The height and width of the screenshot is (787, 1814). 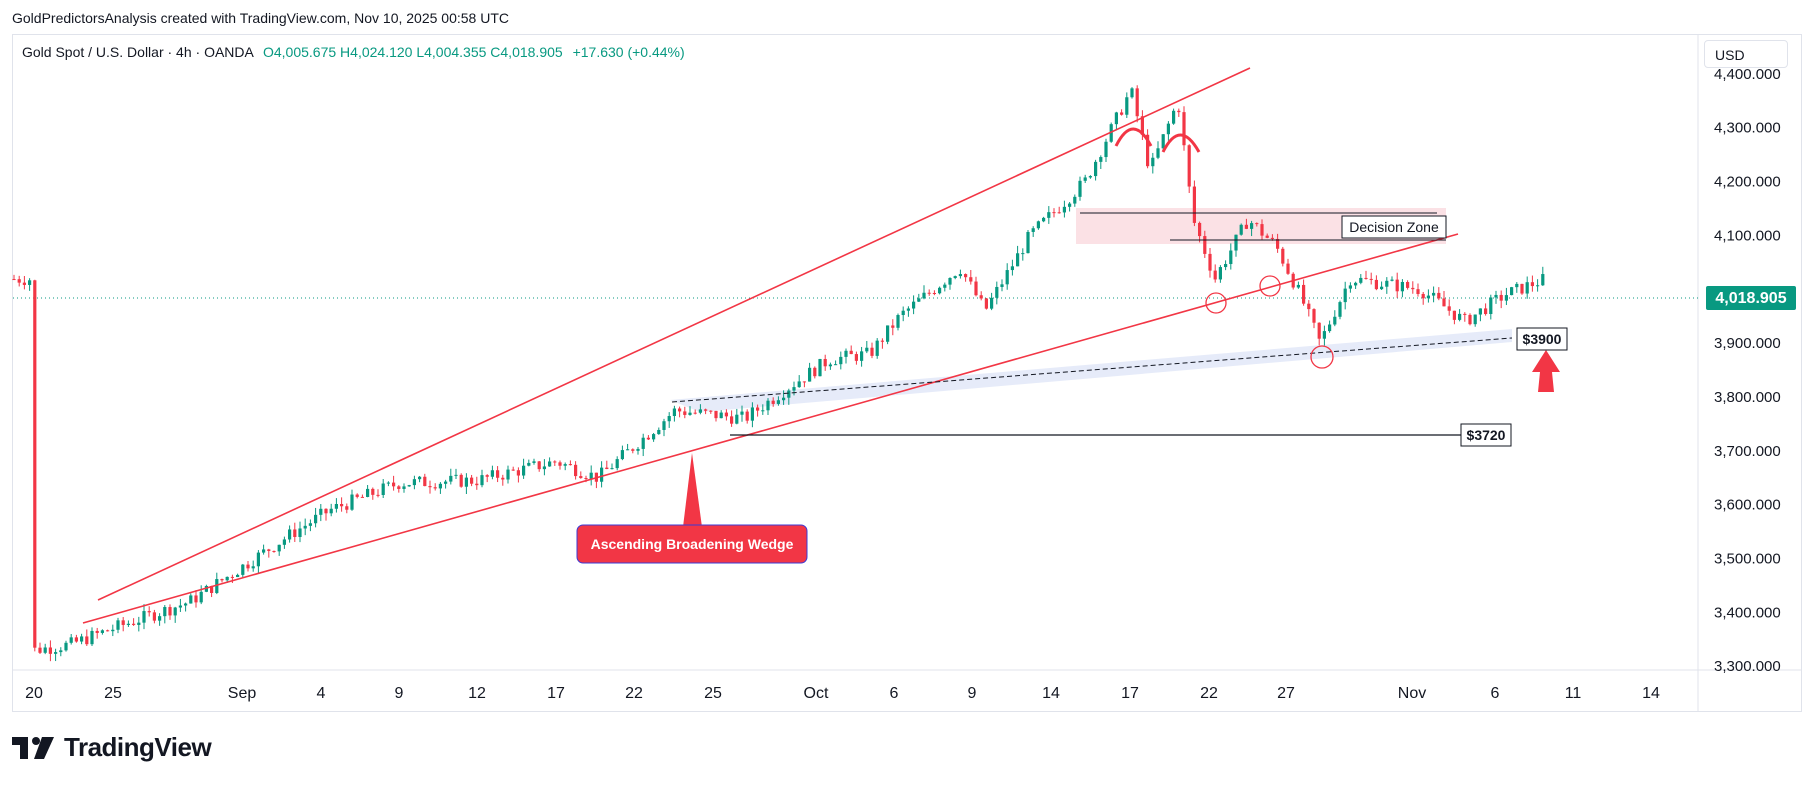 What do you see at coordinates (1542, 339) in the screenshot?
I see `support-3900-label-box` at bounding box center [1542, 339].